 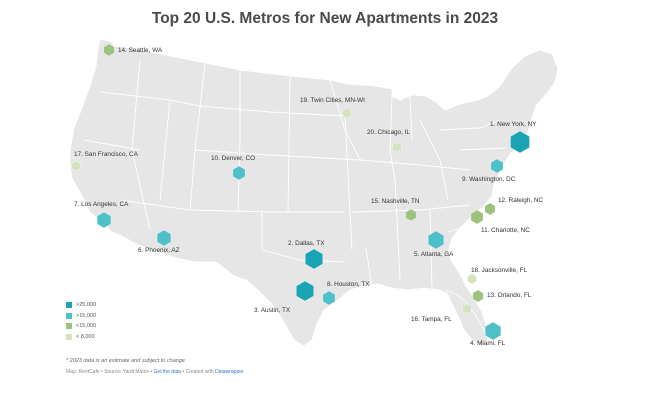 I want to click on metro-label: 6. Phoenix, AZ, so click(x=159, y=250).